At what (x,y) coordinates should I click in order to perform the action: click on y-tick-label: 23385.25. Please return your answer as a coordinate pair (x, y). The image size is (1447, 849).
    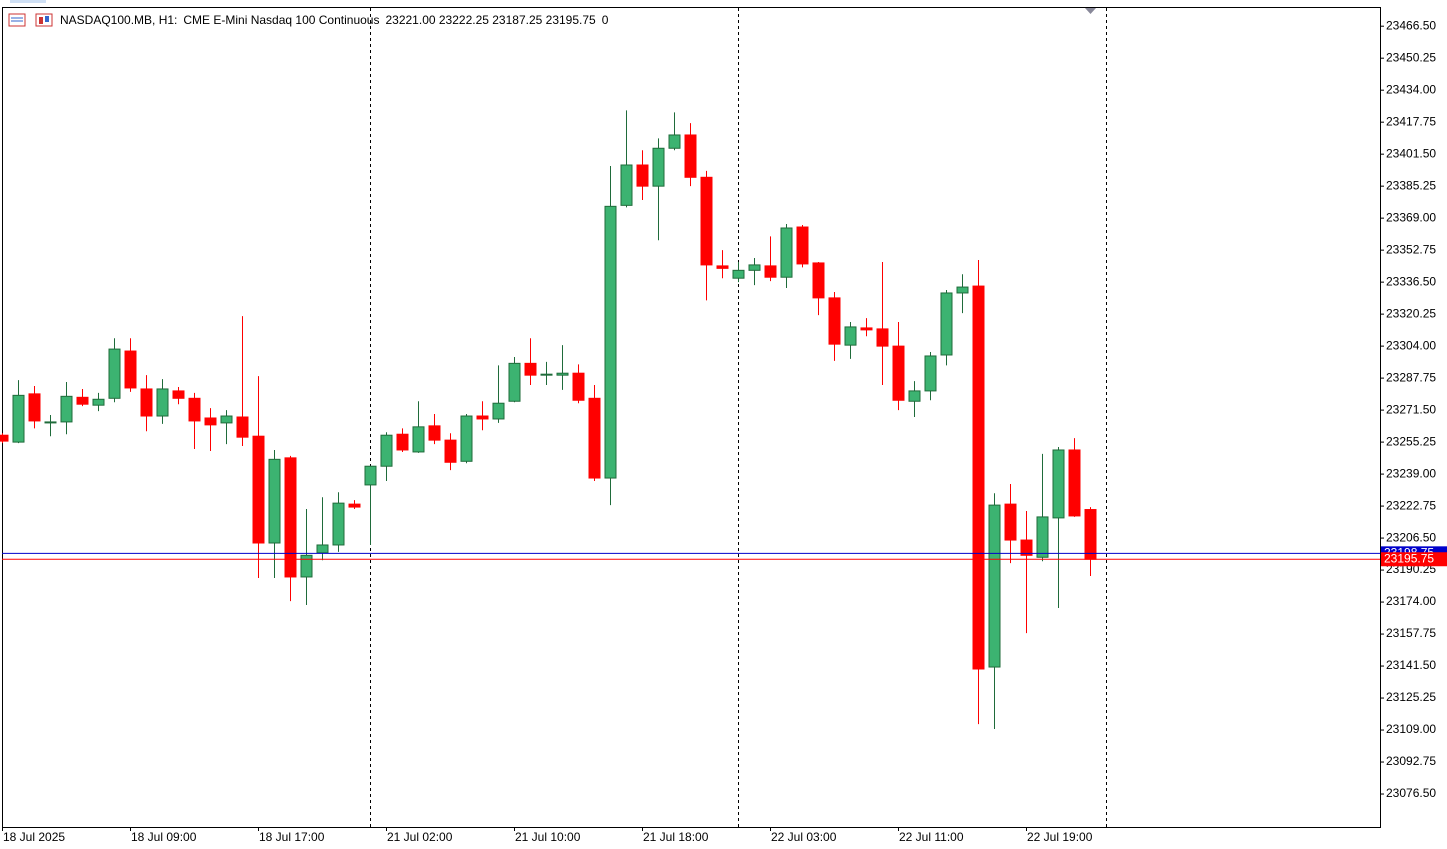
    Looking at the image, I should click on (1411, 185).